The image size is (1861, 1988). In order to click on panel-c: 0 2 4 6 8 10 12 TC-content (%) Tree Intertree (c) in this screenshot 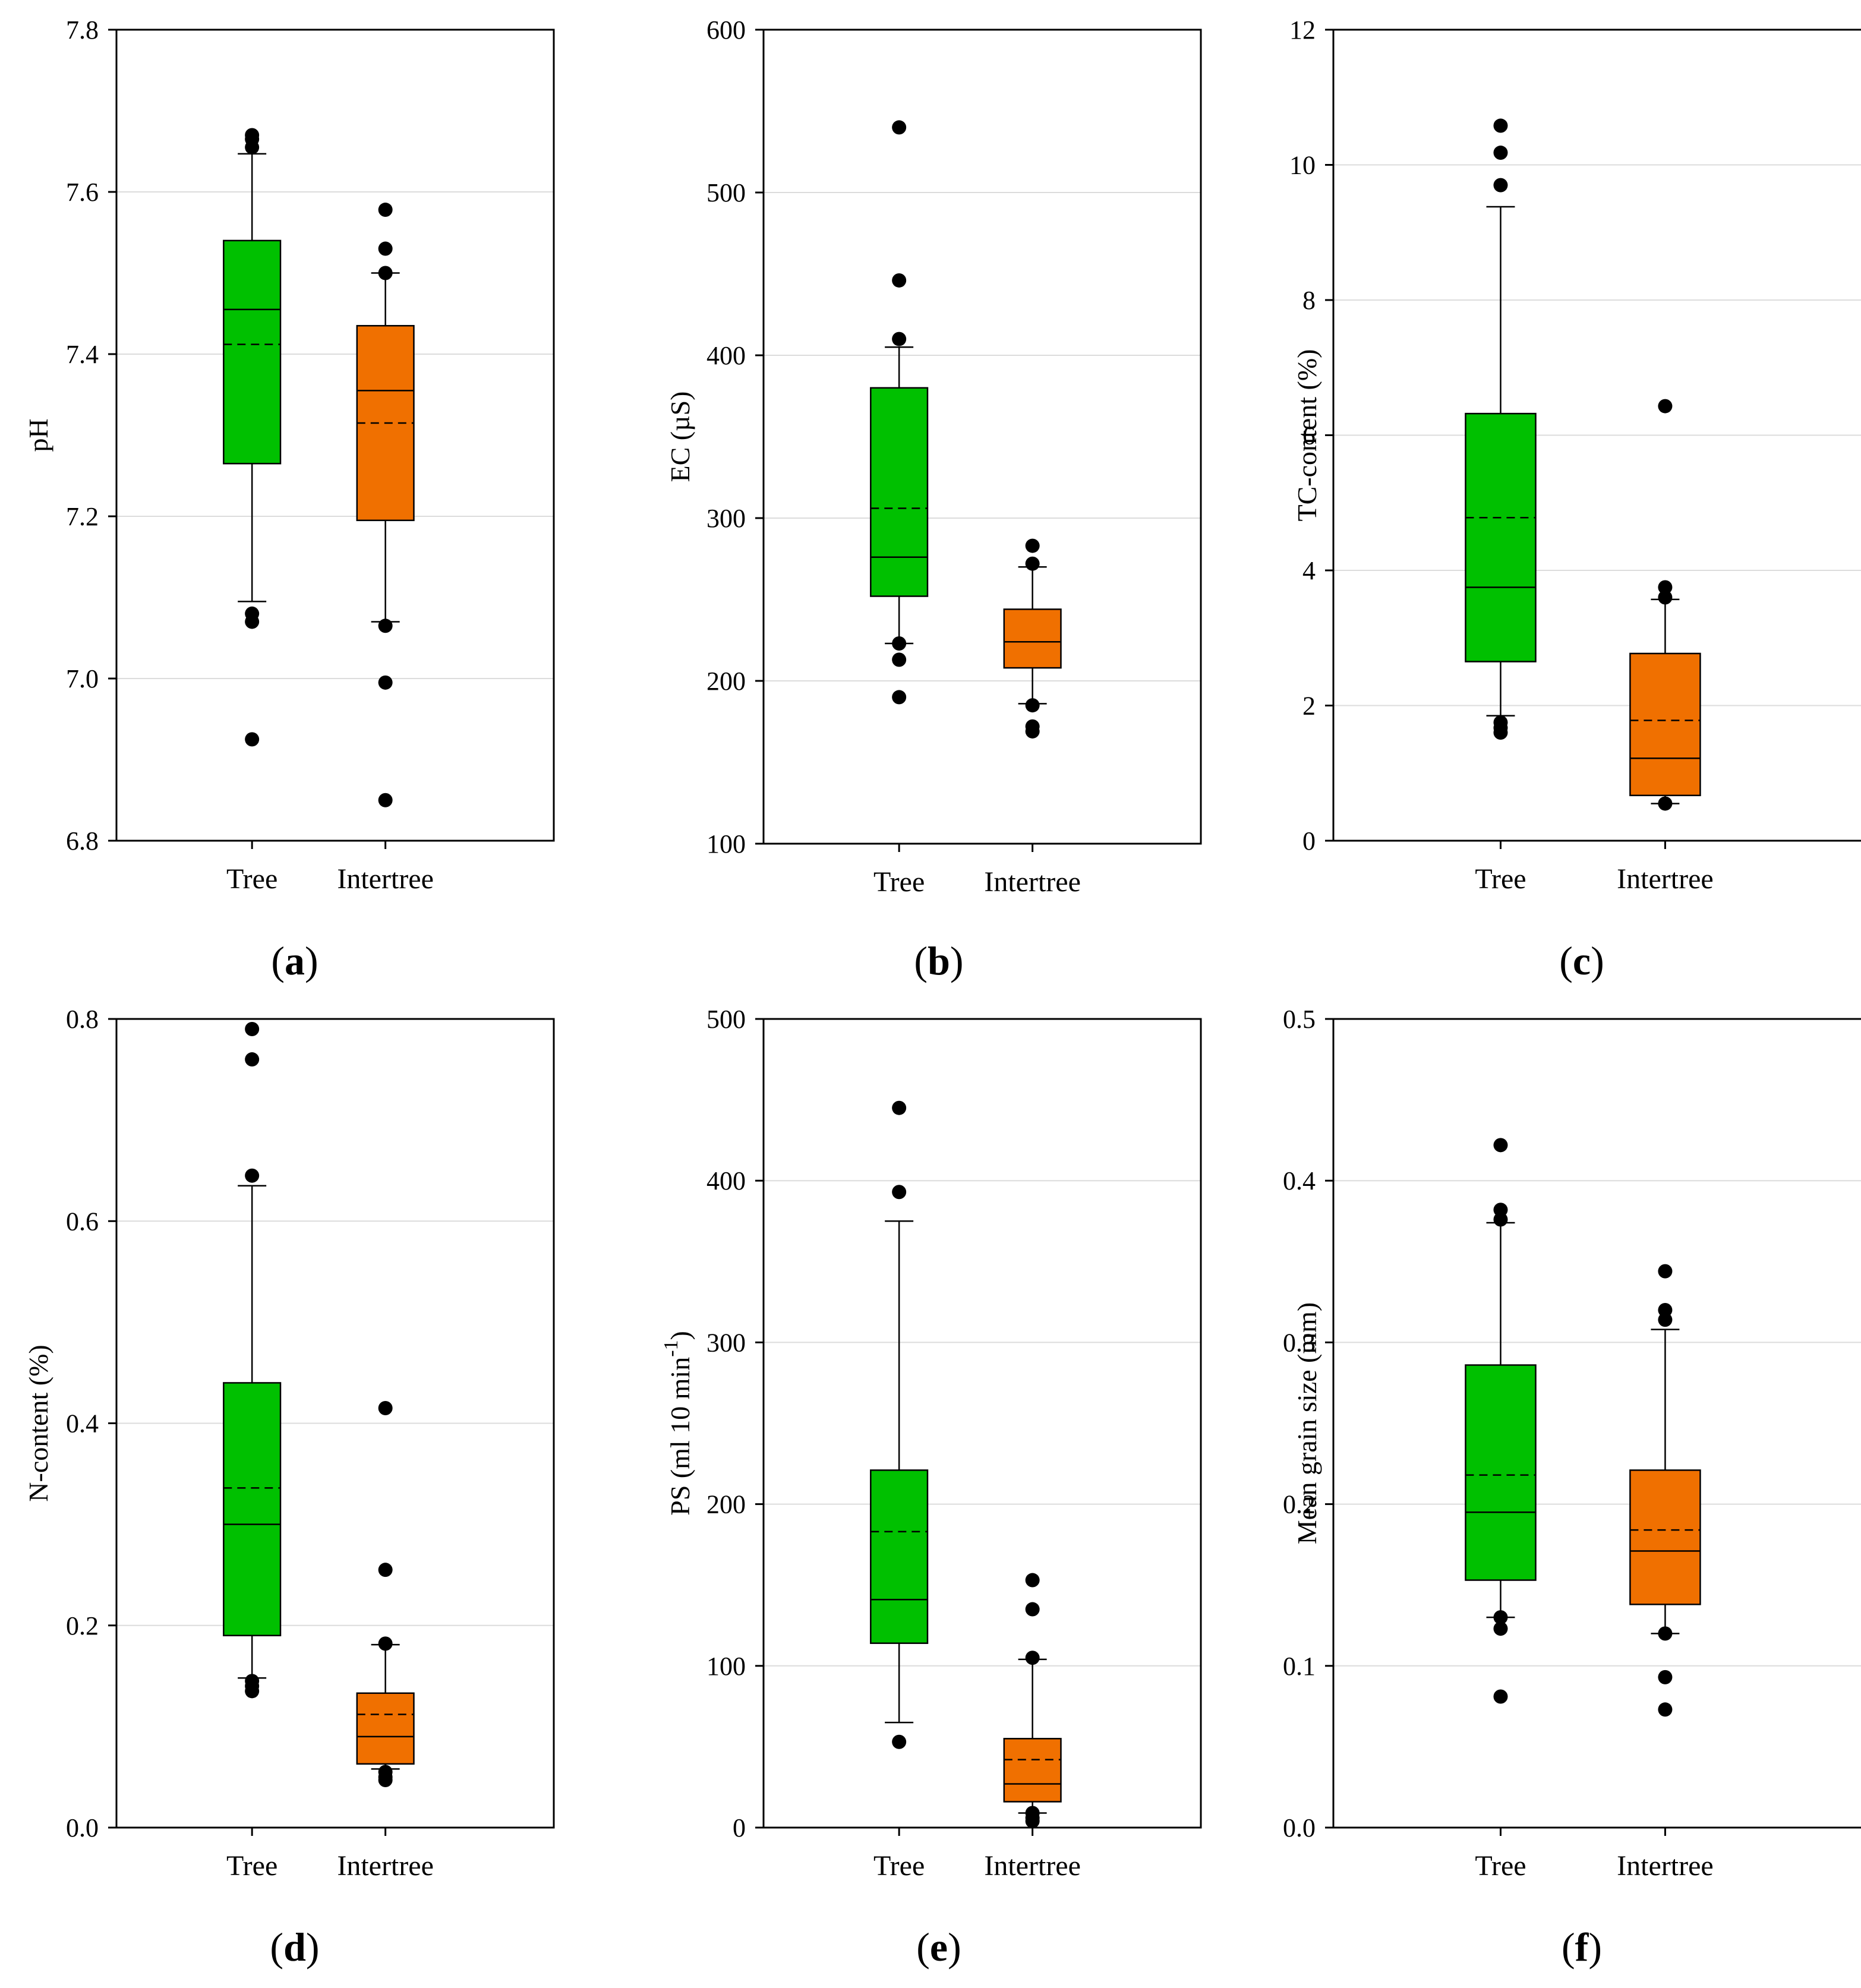, I will do `click(1575, 499)`.